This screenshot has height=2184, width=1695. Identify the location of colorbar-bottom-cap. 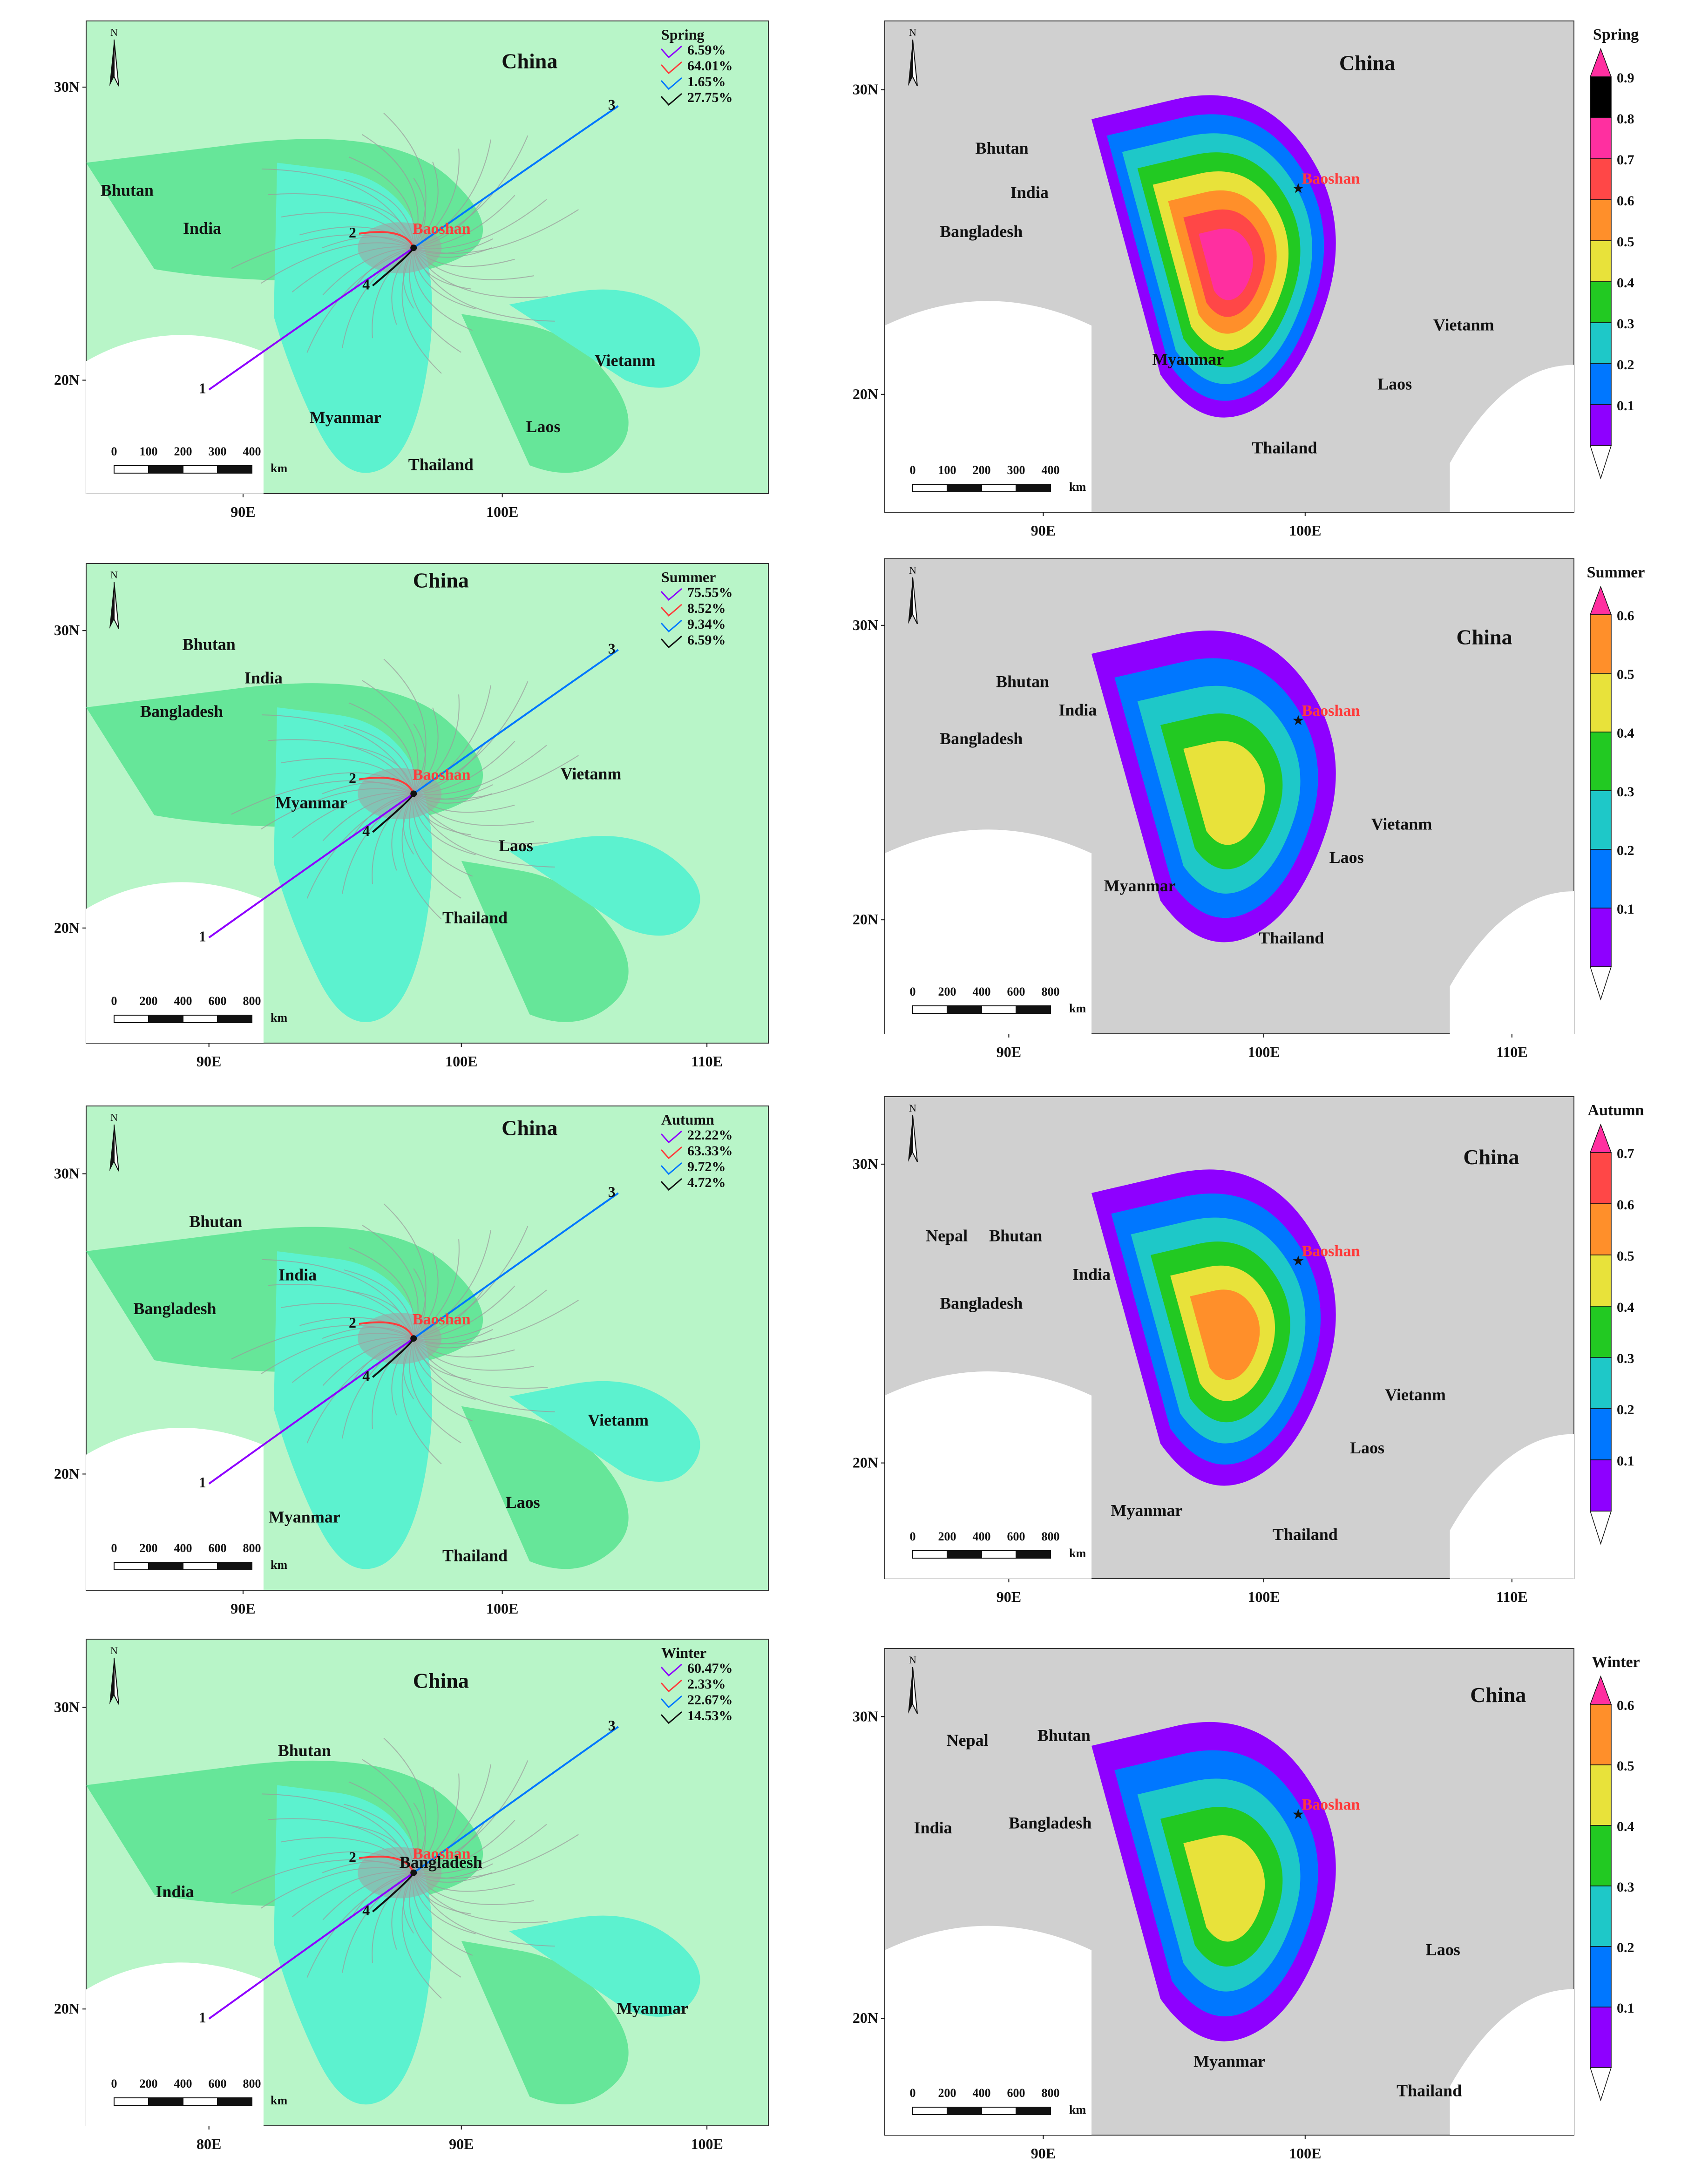
(1601, 1528).